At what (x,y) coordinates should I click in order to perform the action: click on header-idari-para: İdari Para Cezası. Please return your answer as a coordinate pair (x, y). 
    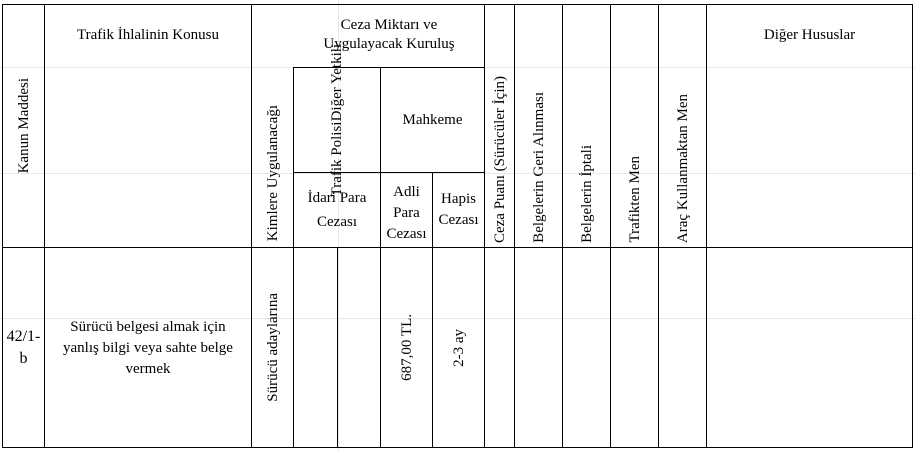
    Looking at the image, I should click on (337, 210).